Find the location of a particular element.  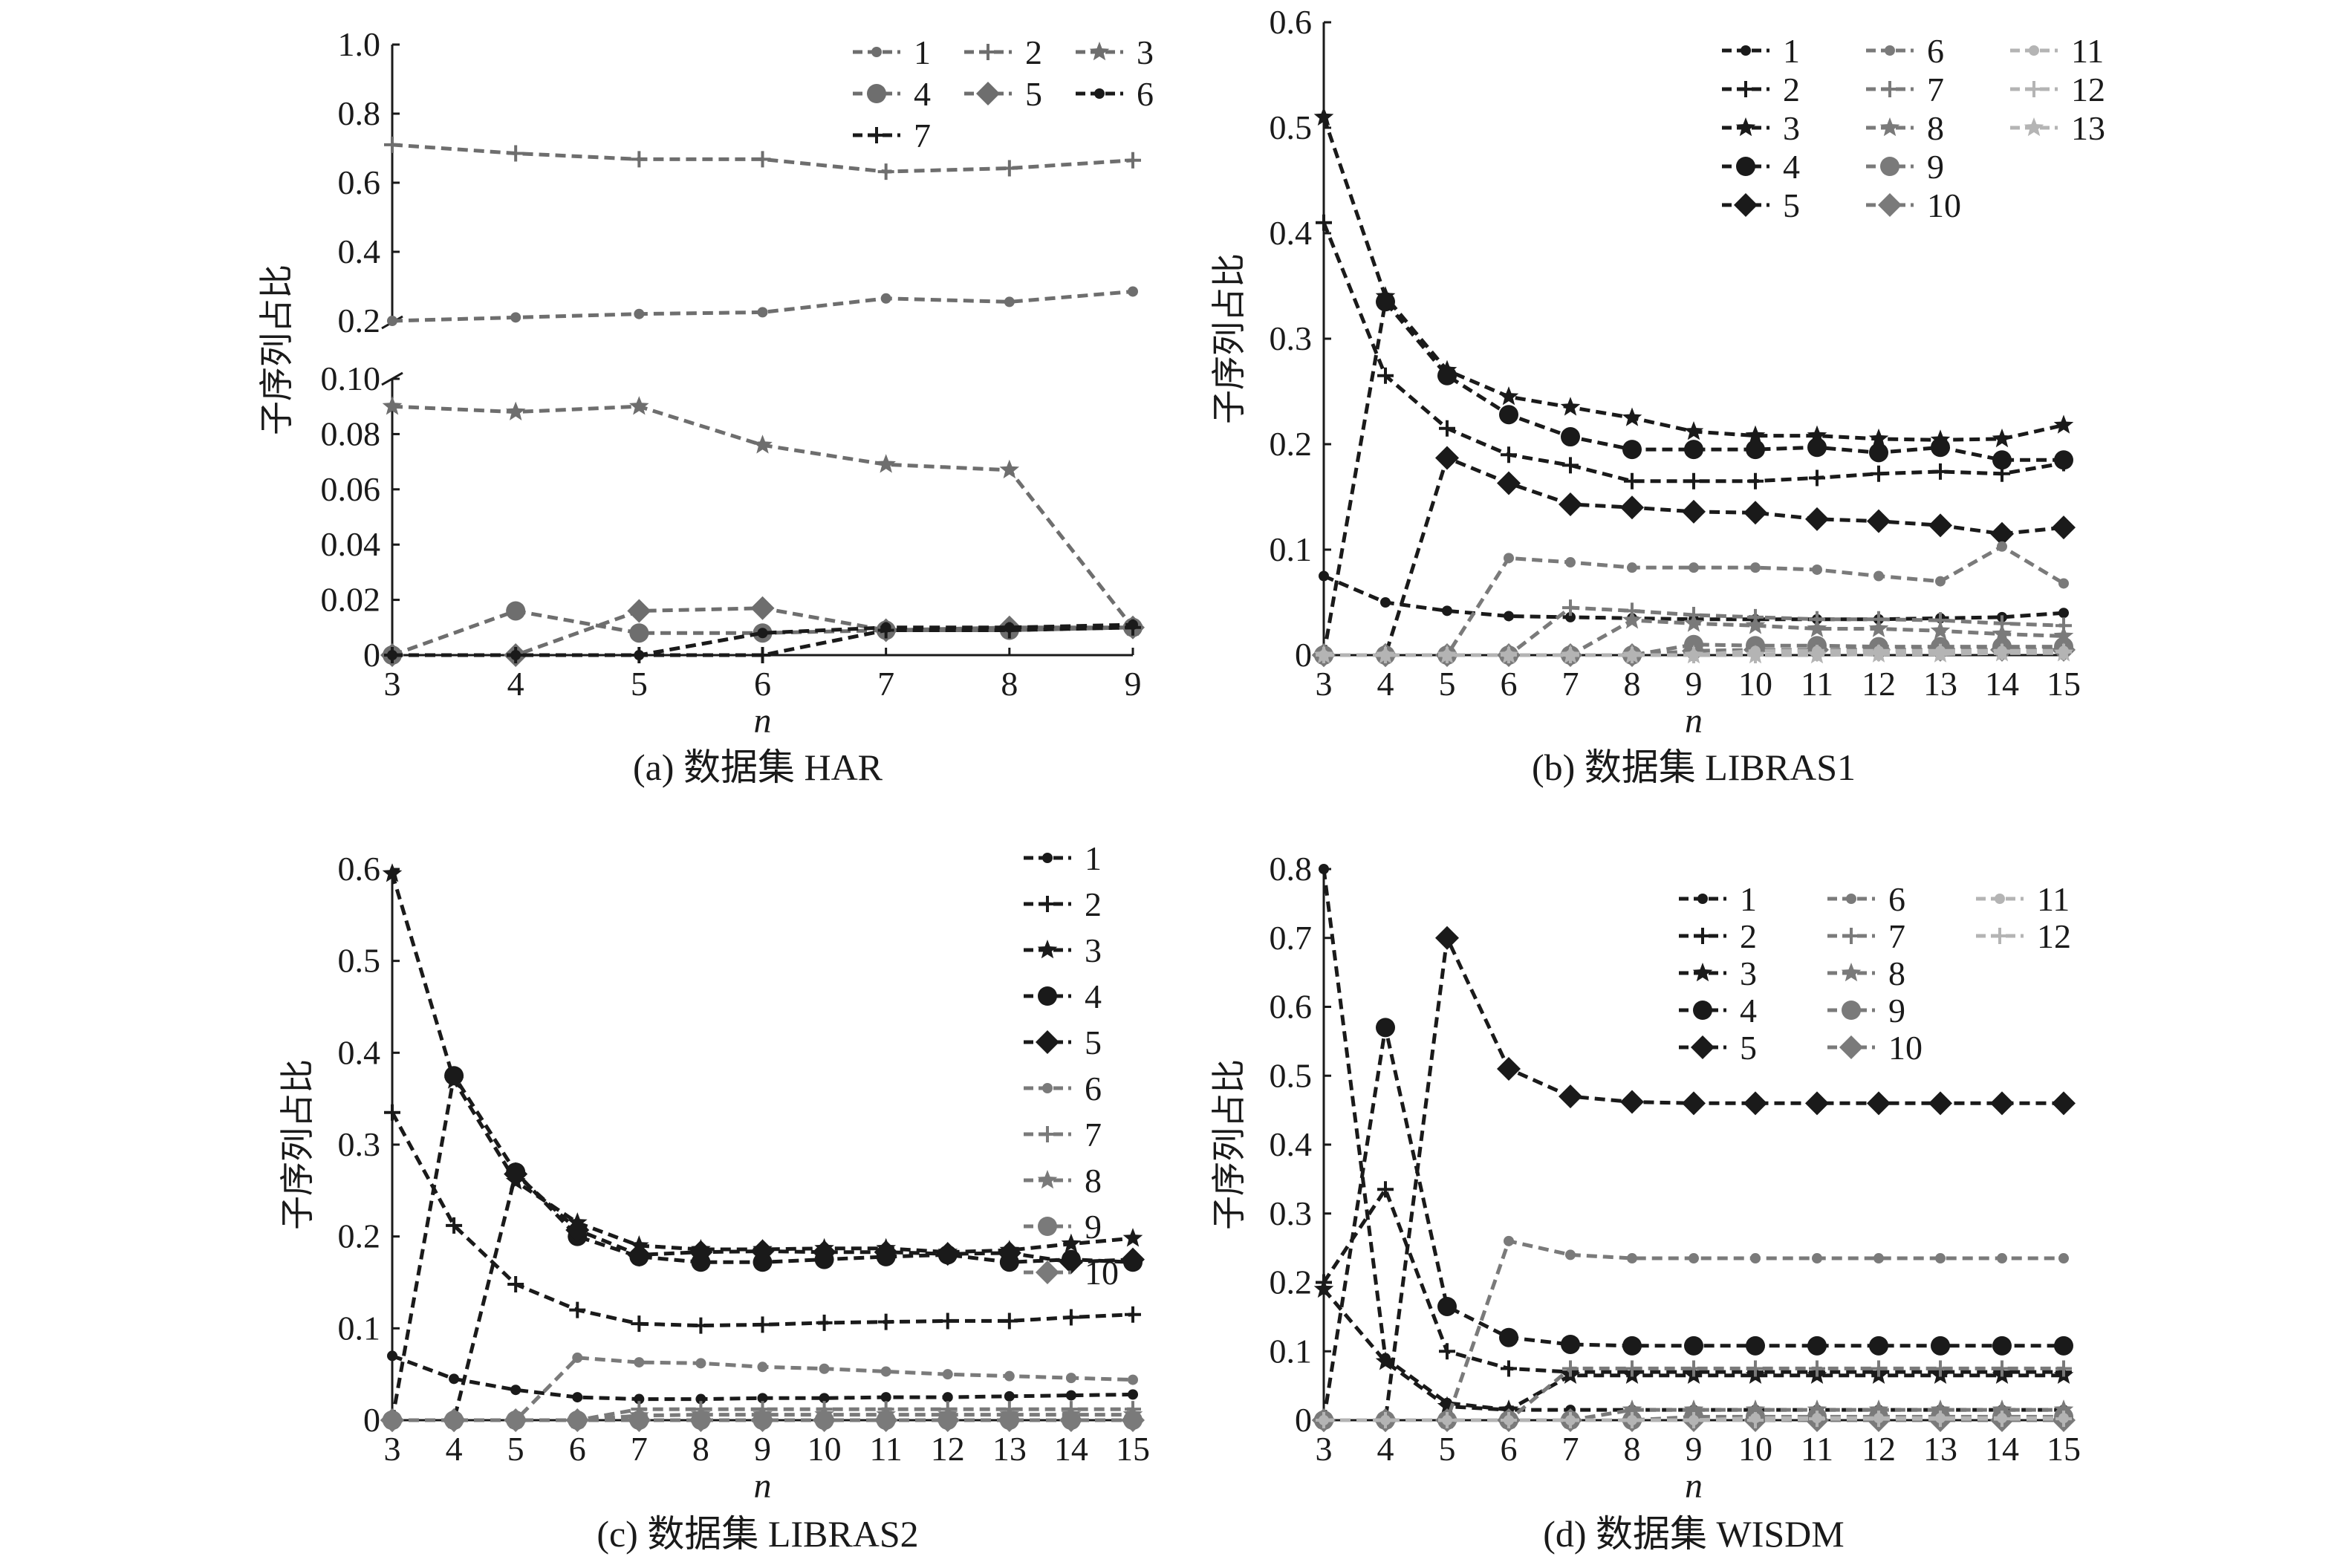

x-tick-label: 5 is located at coordinates (639, 684).